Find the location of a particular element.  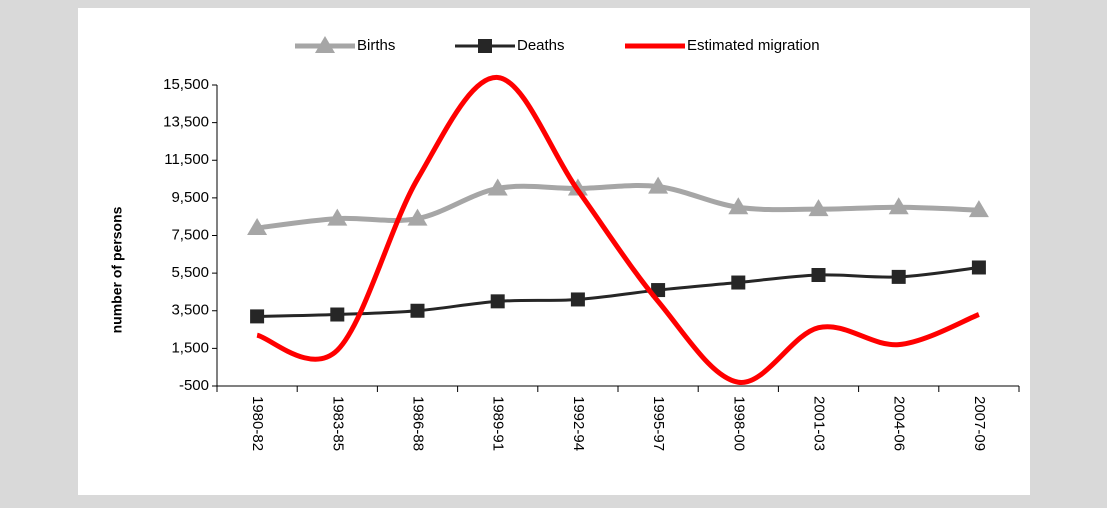

y-tick-label: 5,500 is located at coordinates (190, 272).